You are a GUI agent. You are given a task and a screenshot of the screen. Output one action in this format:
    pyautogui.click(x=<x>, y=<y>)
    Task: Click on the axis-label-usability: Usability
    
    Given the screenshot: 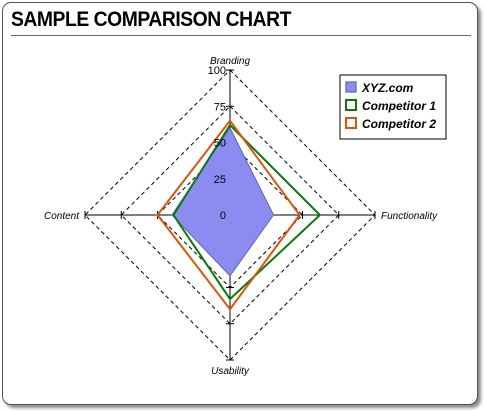 What is the action you would take?
    pyautogui.click(x=230, y=371)
    